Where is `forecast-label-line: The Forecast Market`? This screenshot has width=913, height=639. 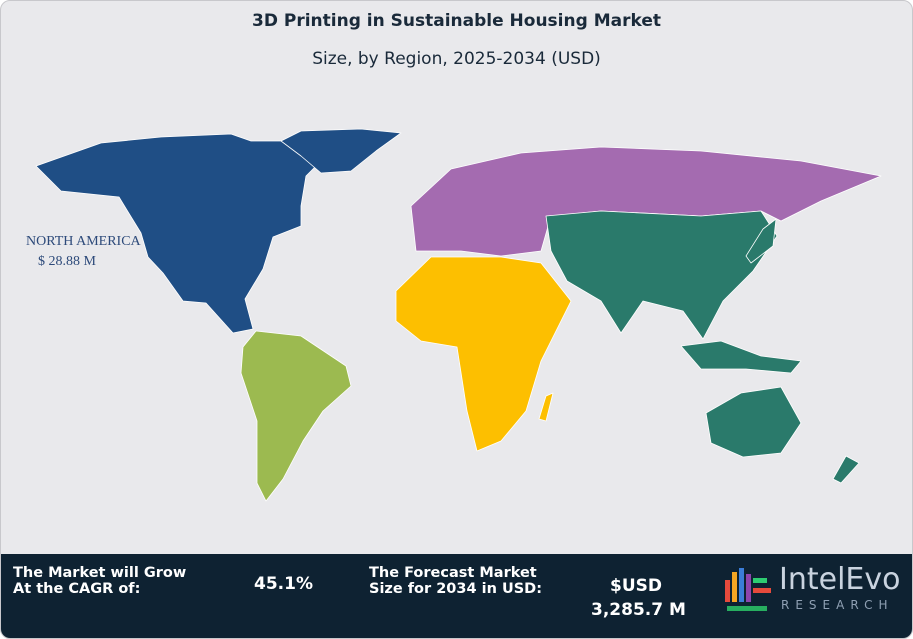
forecast-label-line: The Forecast Market is located at coordinates (453, 573).